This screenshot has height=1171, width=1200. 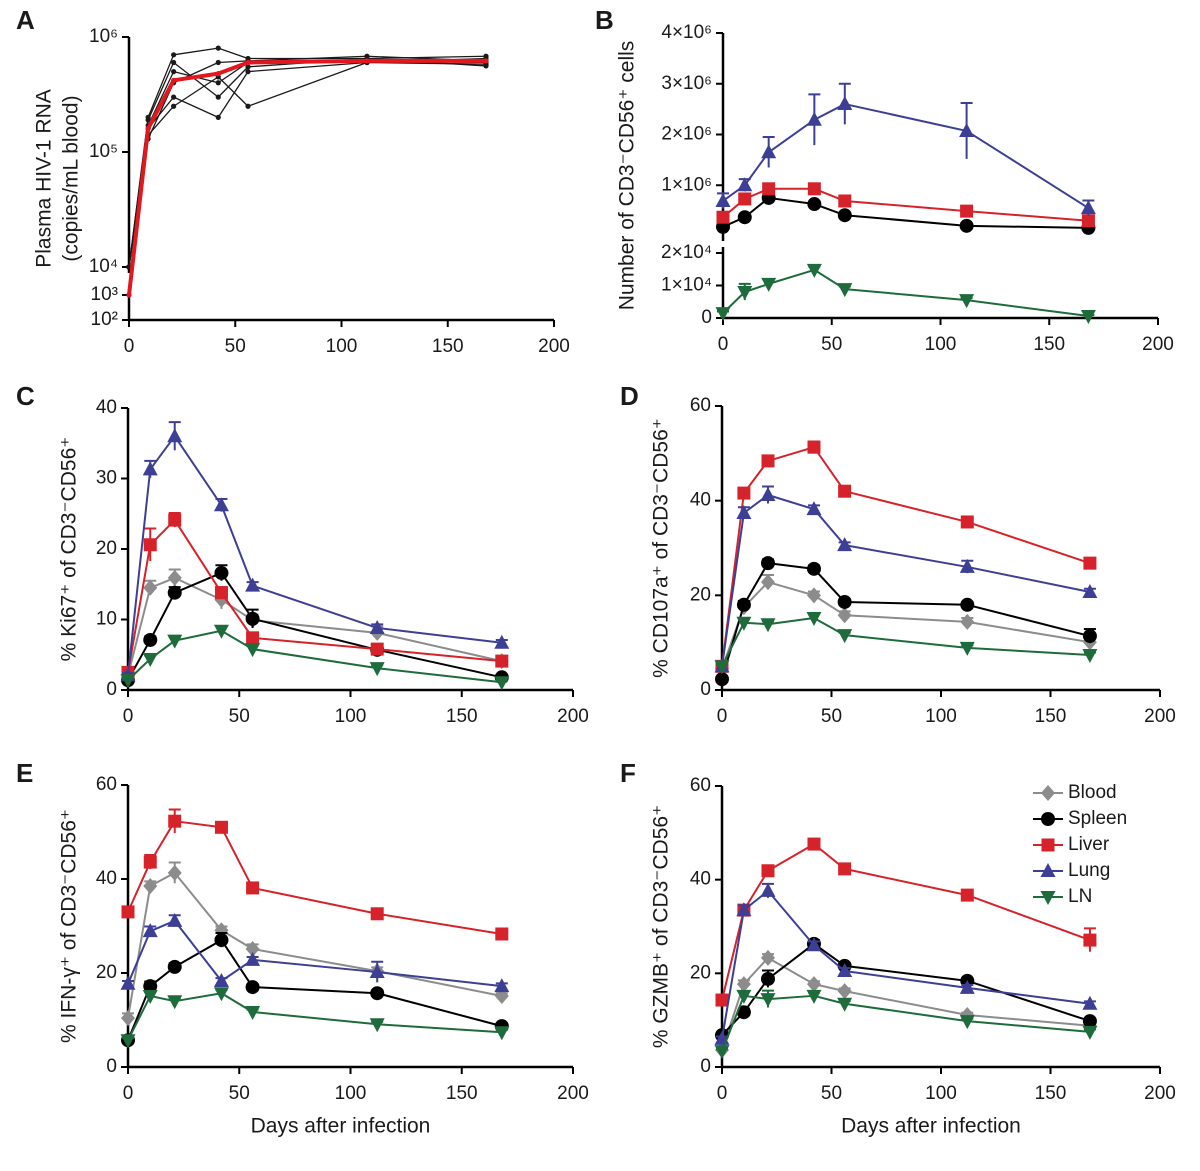 I want to click on x-tick-label: 200, so click(x=1160, y=1093).